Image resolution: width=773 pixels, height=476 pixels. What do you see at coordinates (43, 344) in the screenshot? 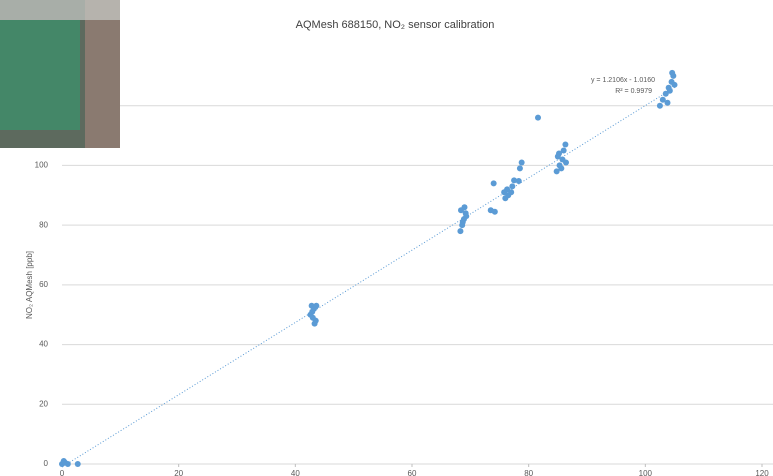
I see `y-tick-label: 40` at bounding box center [43, 344].